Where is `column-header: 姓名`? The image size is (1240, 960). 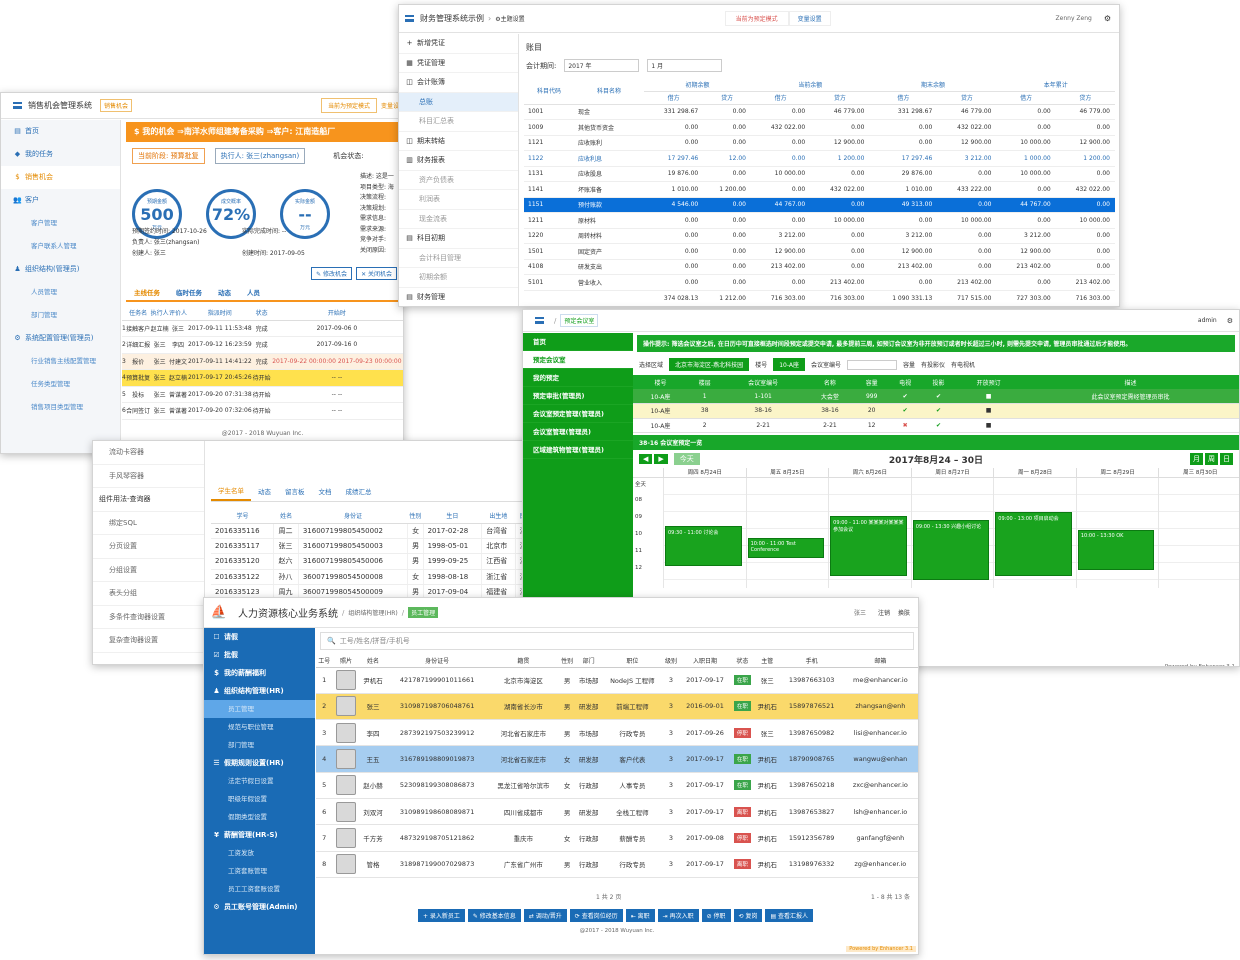
column-header: 姓名 is located at coordinates (373, 661).